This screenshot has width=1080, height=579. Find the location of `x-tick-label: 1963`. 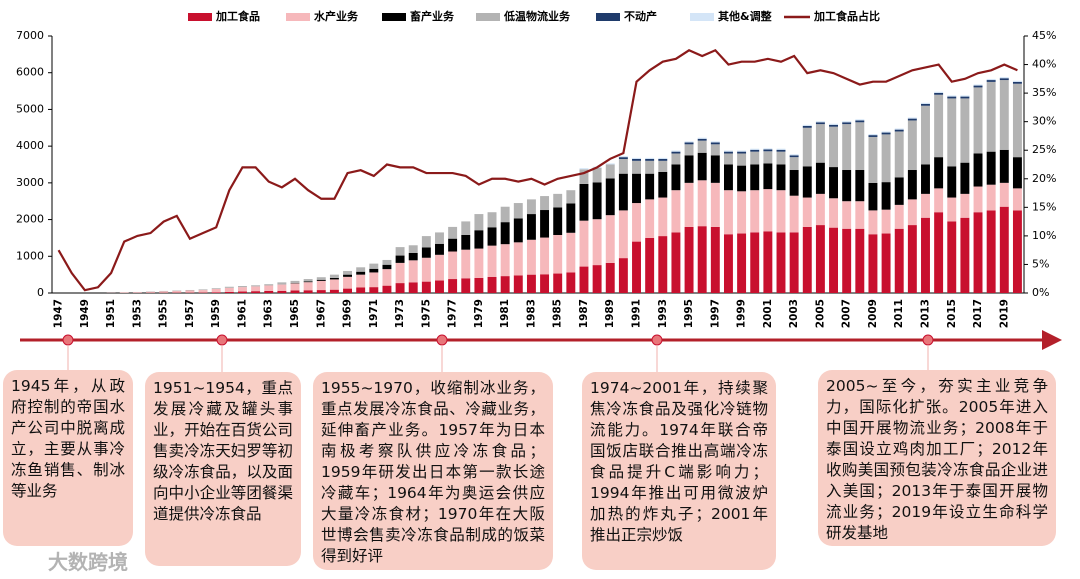

x-tick-label: 1963 is located at coordinates (269, 313).